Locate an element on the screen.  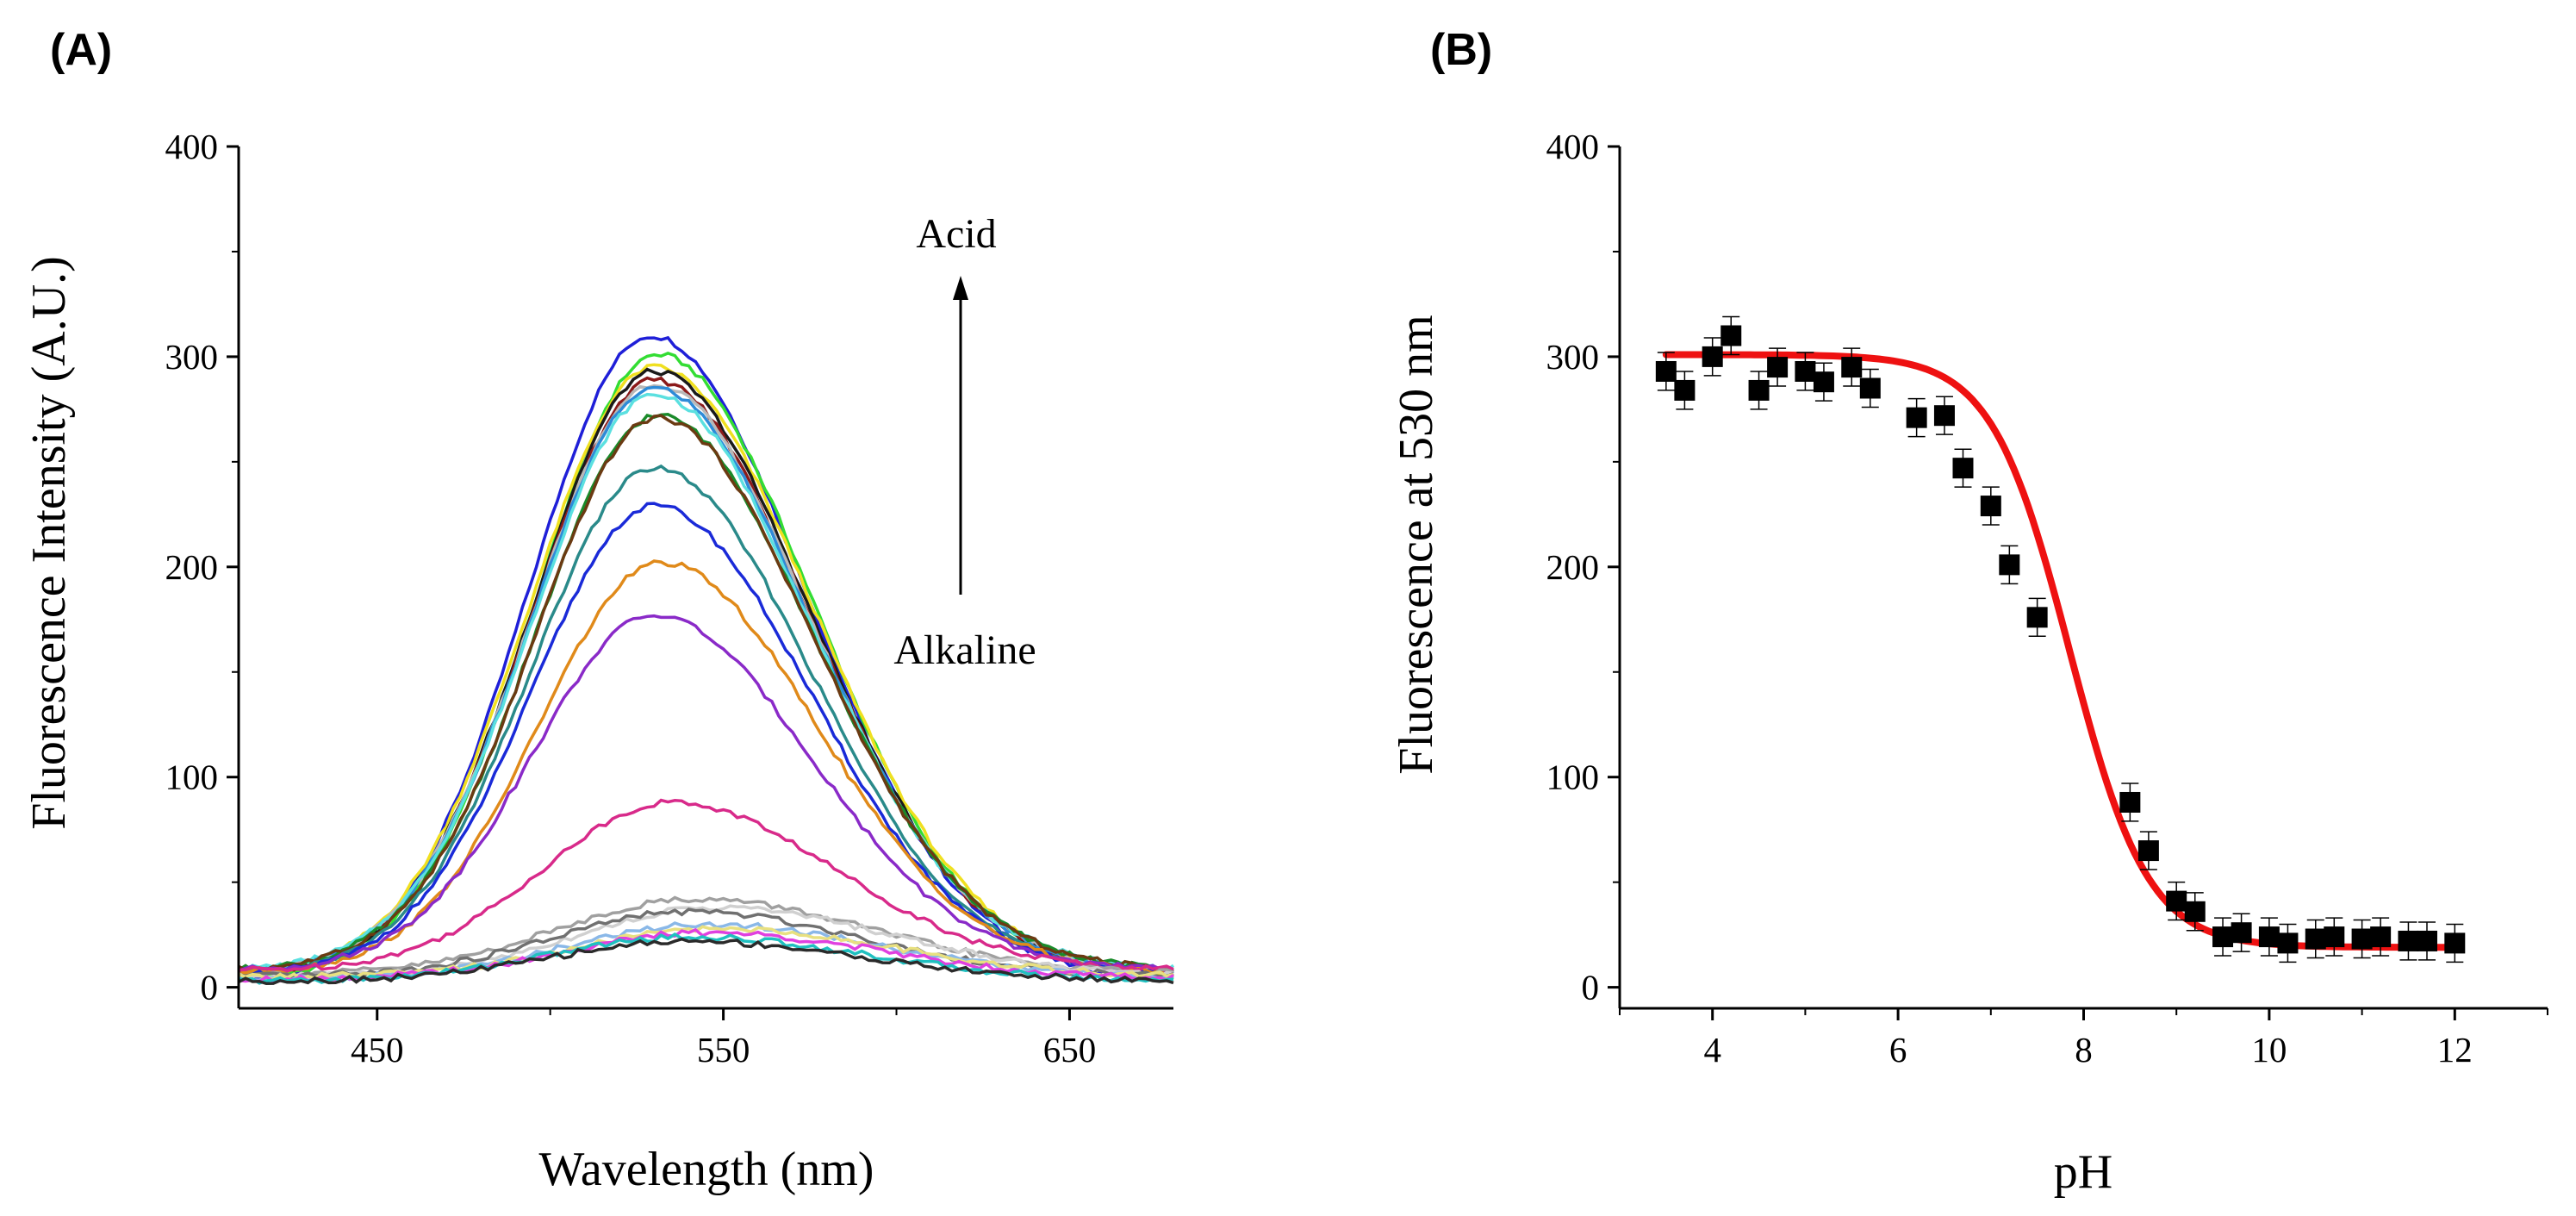
acid-annotation: Acid is located at coordinates (956, 234).